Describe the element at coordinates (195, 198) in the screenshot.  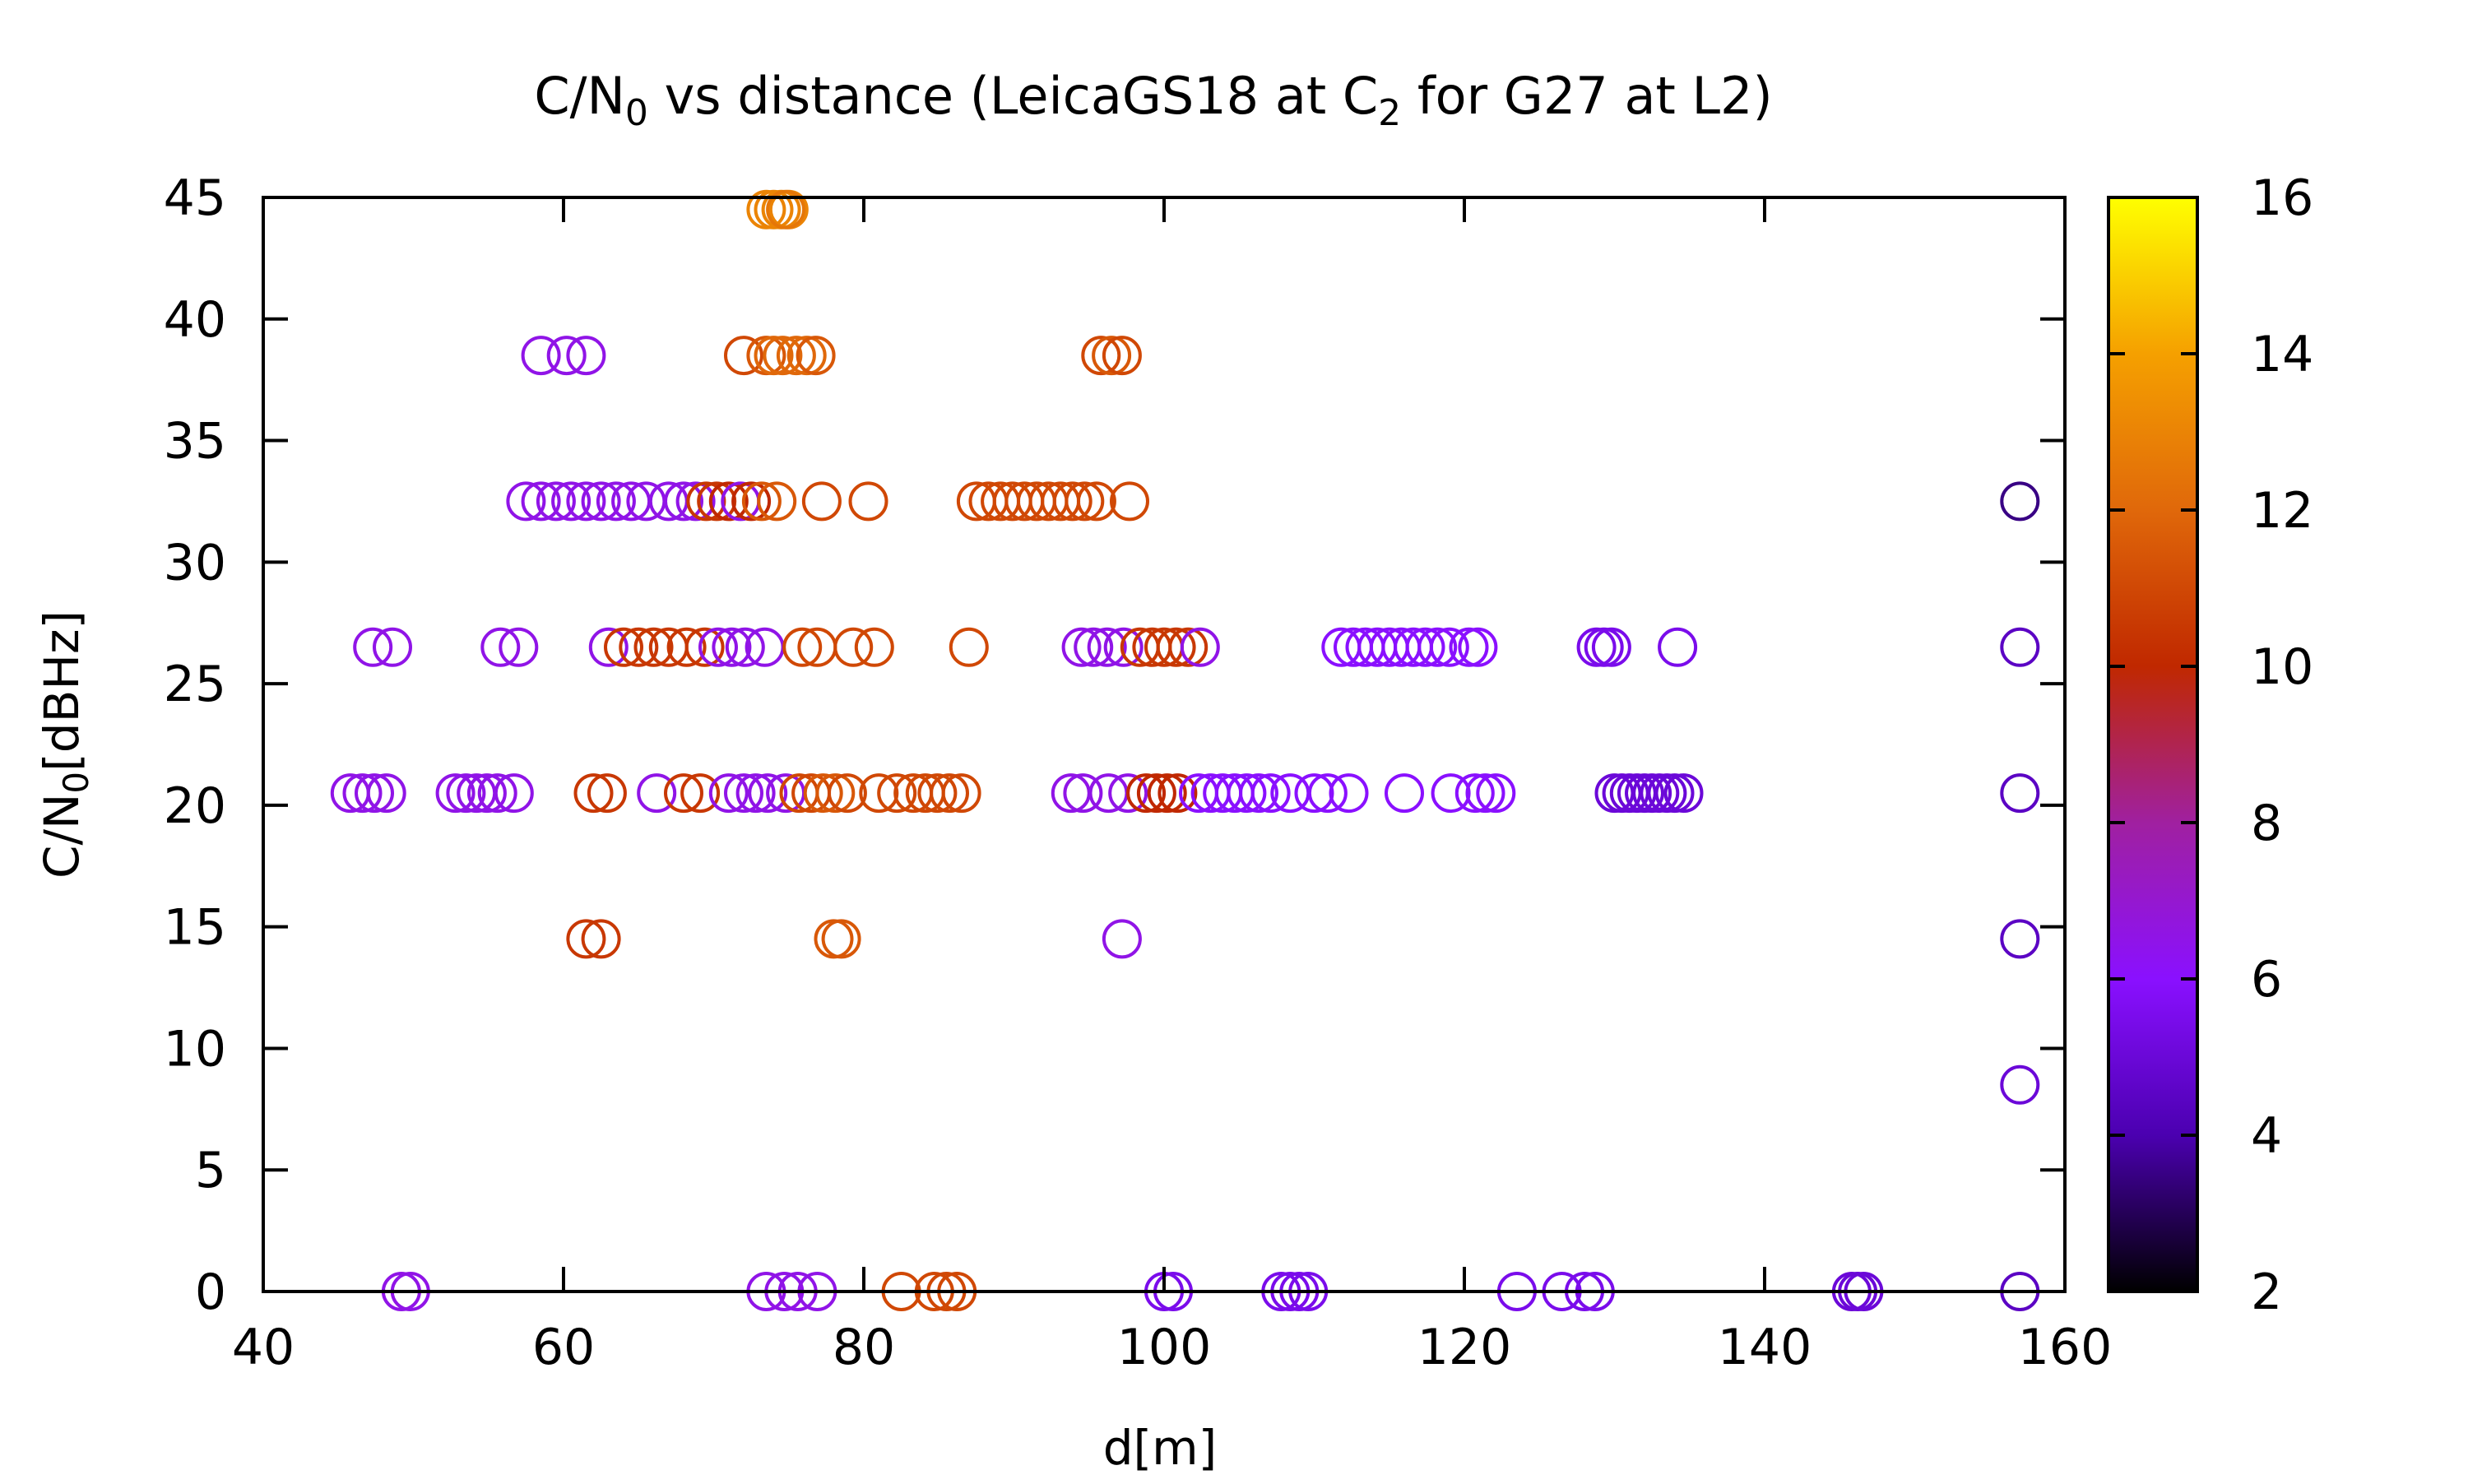
I see `y-tick-label: 45` at that location.